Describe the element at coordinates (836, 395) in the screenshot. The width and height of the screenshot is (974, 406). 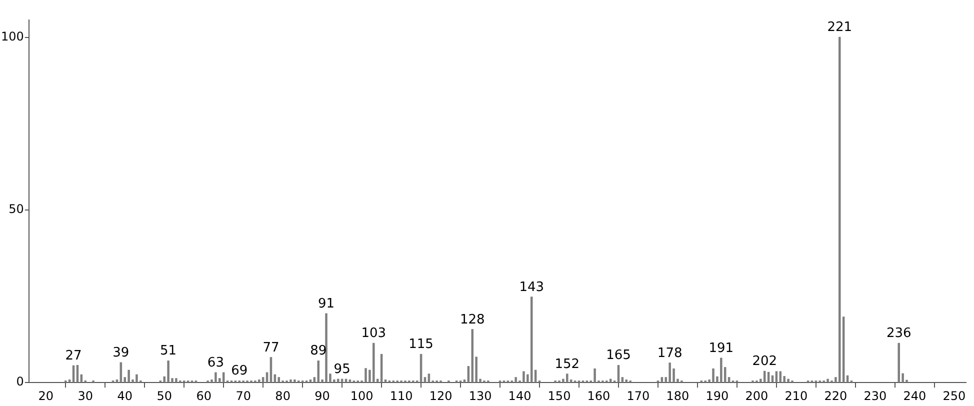
I see `x-tick-label: 220` at that location.